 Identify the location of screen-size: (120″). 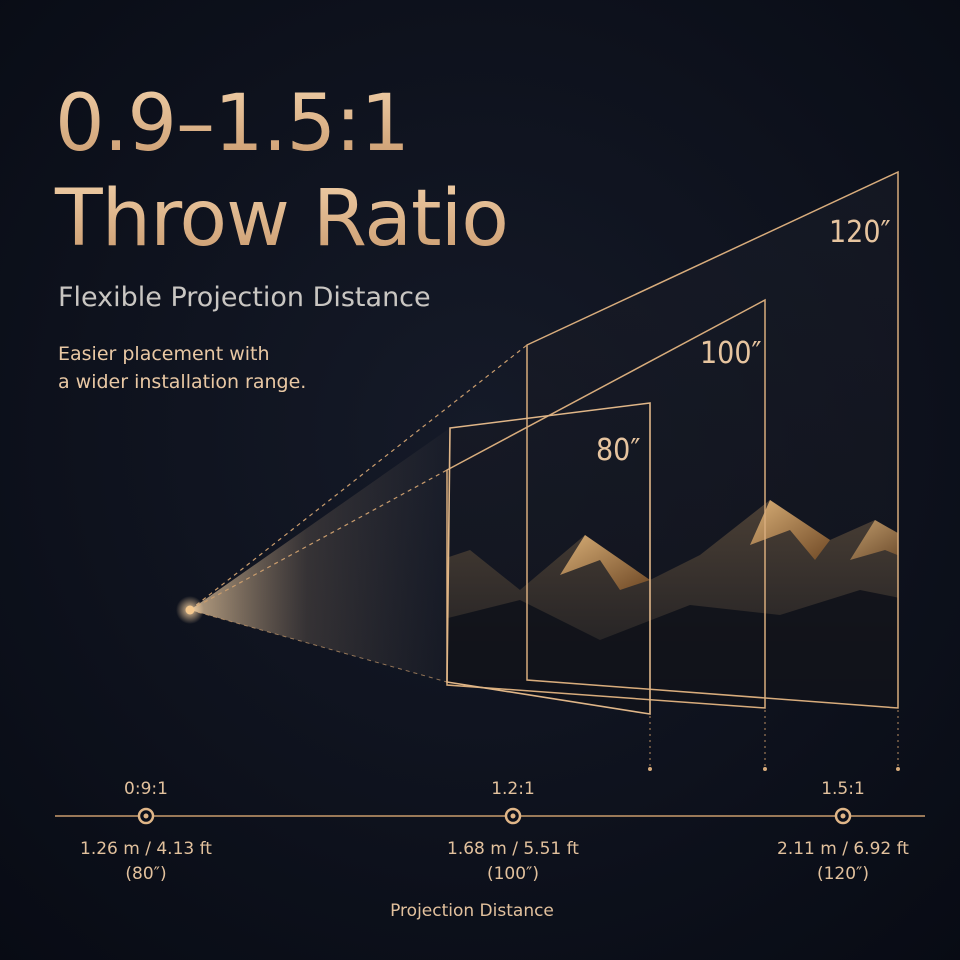
(843, 874).